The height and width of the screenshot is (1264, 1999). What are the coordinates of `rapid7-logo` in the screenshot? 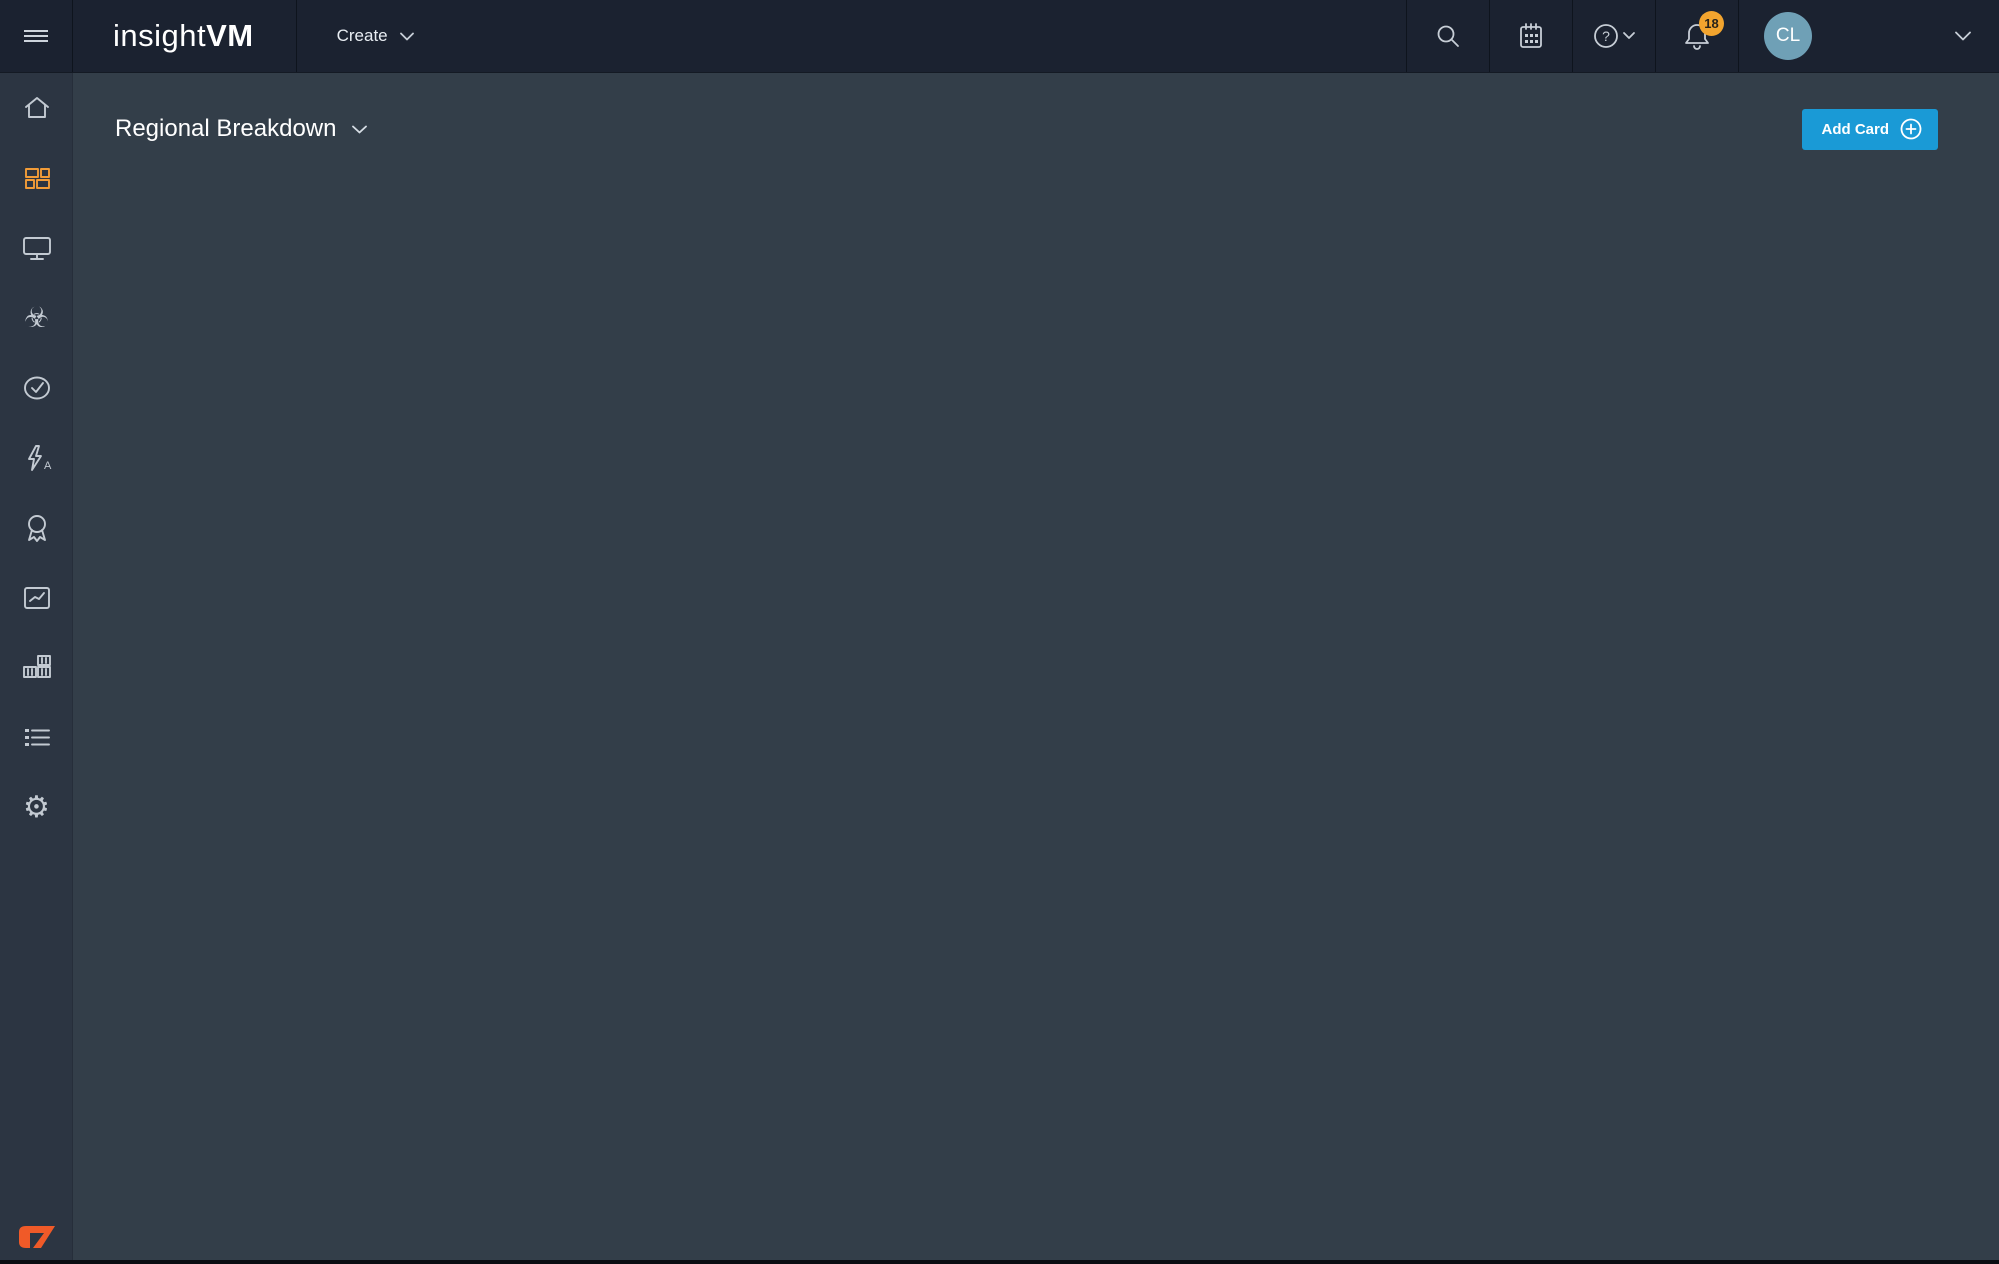 It's located at (36, 1237).